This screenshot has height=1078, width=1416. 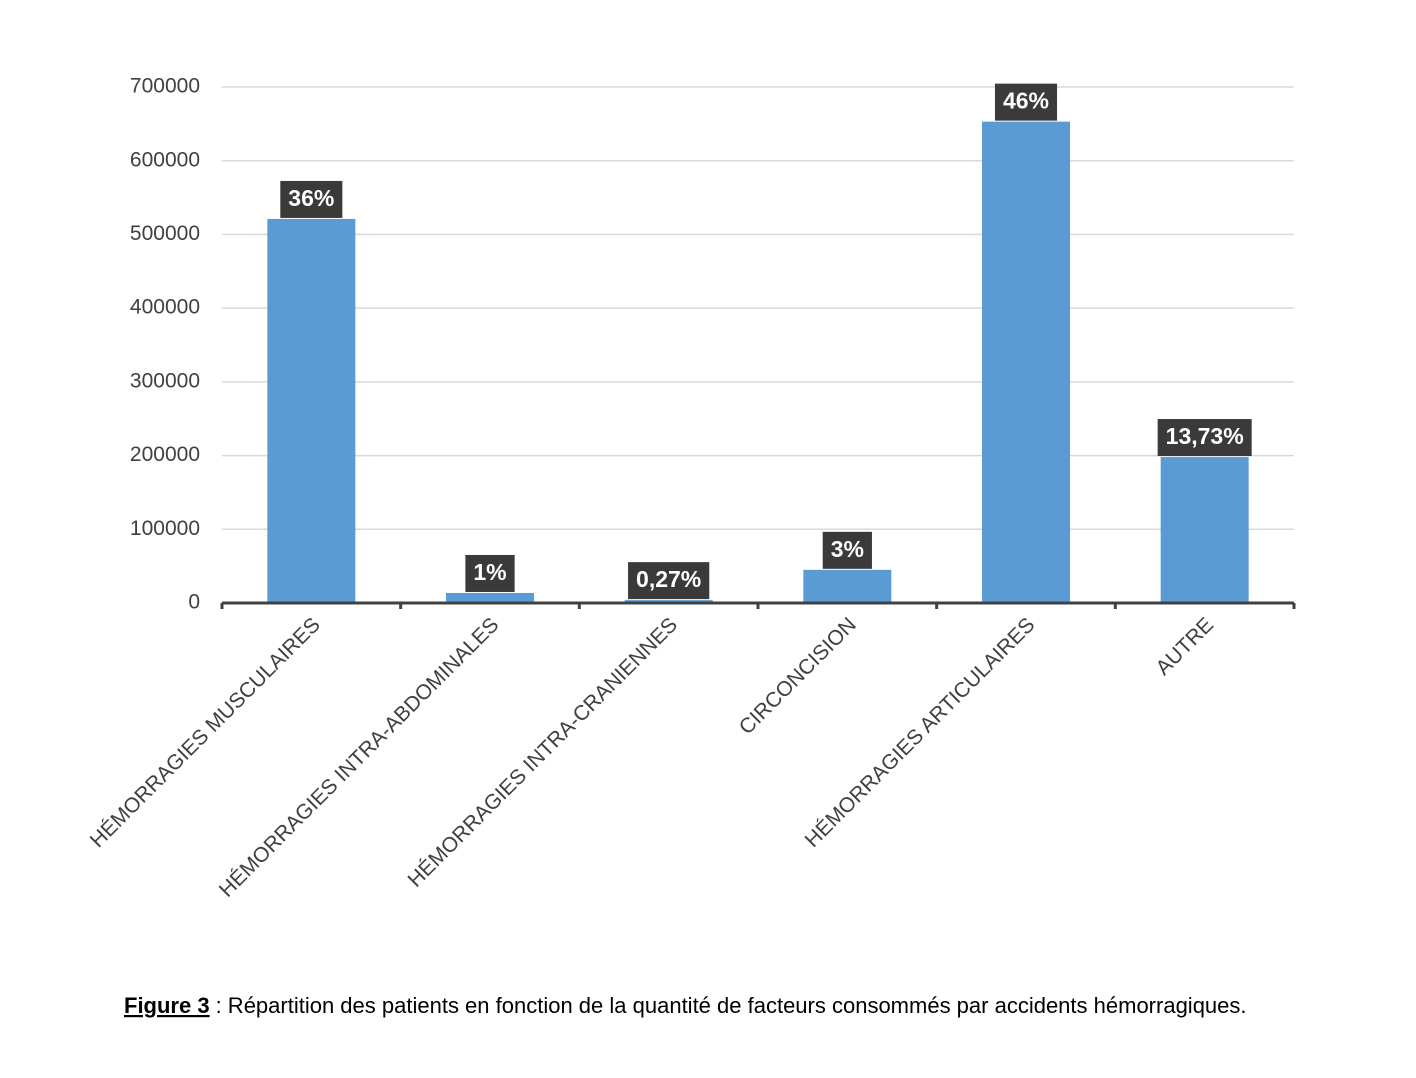 I want to click on y-tick-label: 500000, so click(x=165, y=233).